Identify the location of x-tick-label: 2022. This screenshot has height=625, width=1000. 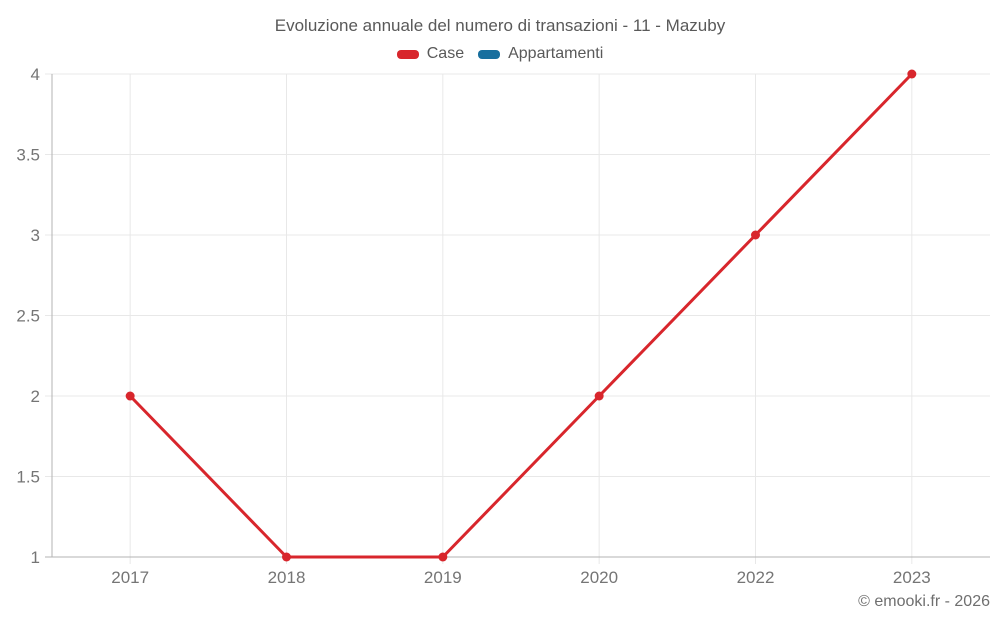
(756, 577).